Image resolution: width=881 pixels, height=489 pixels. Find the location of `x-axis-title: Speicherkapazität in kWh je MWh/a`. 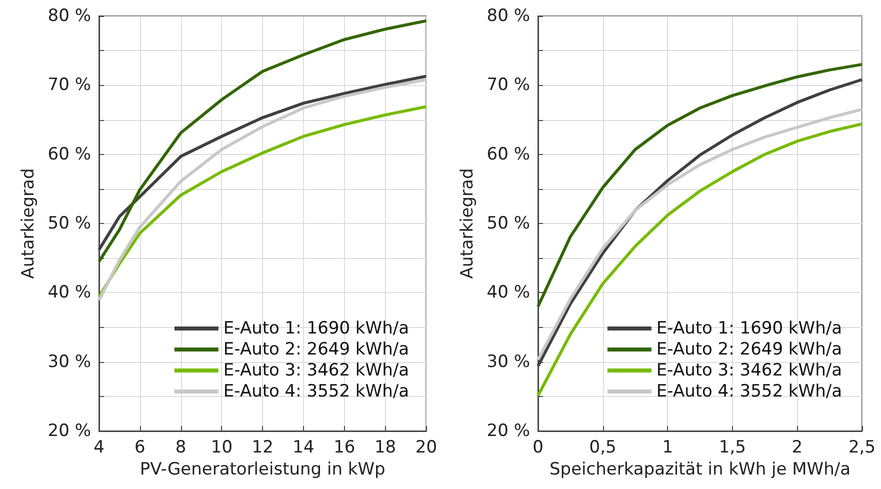

x-axis-title: Speicherkapazität in kWh je MWh/a is located at coordinates (700, 470).